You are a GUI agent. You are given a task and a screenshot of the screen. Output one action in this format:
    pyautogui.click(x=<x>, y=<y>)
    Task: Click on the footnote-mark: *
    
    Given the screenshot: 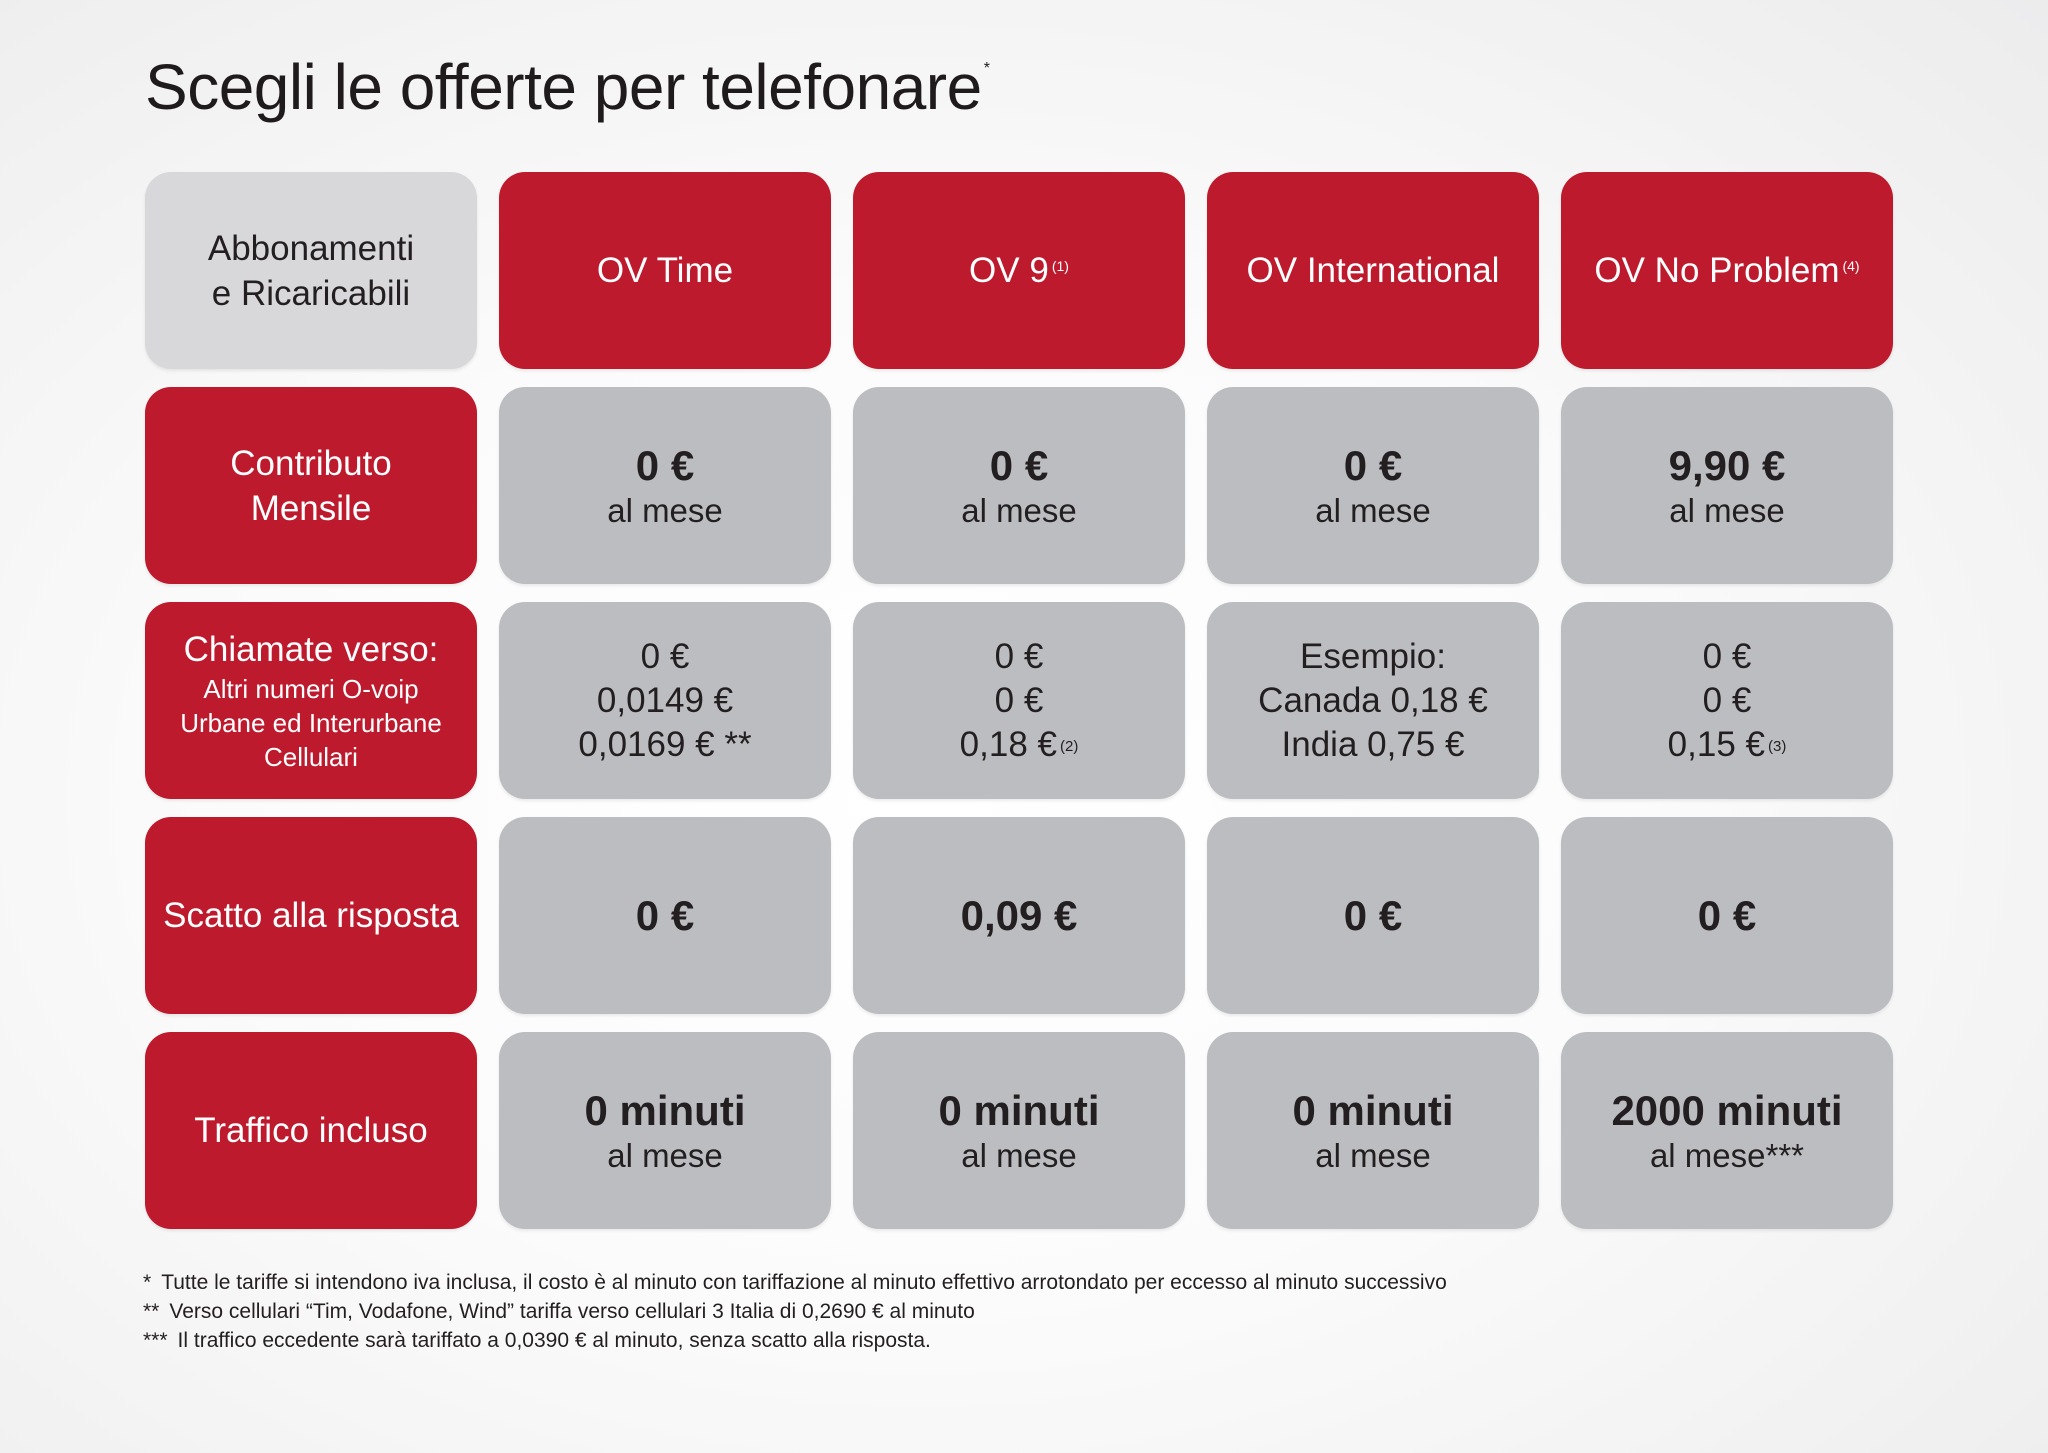 What is the action you would take?
    pyautogui.click(x=147, y=1282)
    